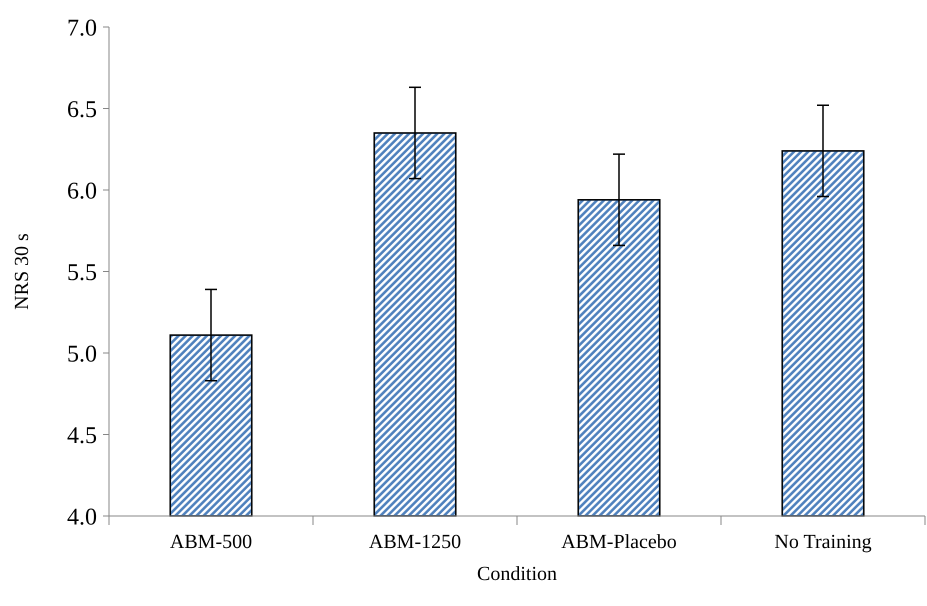 The width and height of the screenshot is (927, 606). What do you see at coordinates (211, 542) in the screenshot?
I see `x-tick-label: ABM-500` at bounding box center [211, 542].